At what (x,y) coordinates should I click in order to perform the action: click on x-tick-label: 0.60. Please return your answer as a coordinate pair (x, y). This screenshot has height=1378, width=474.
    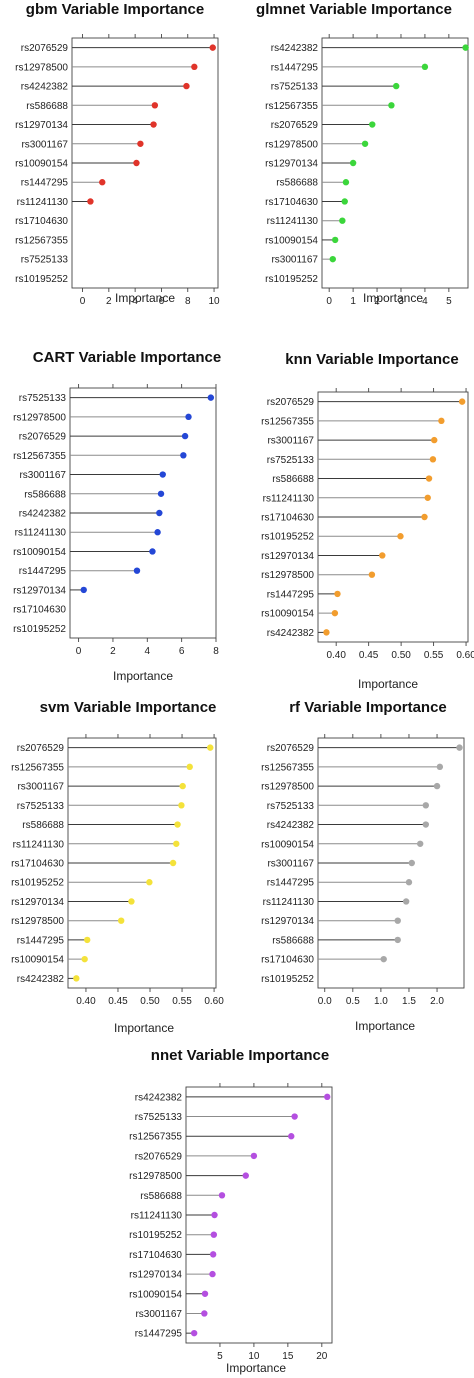
    Looking at the image, I should click on (214, 1001).